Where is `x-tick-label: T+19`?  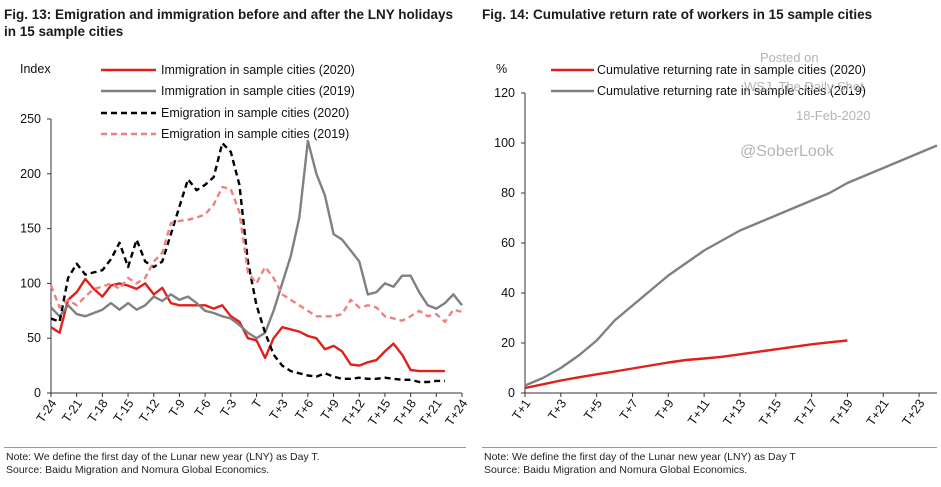
x-tick-label: T+19 is located at coordinates (842, 413).